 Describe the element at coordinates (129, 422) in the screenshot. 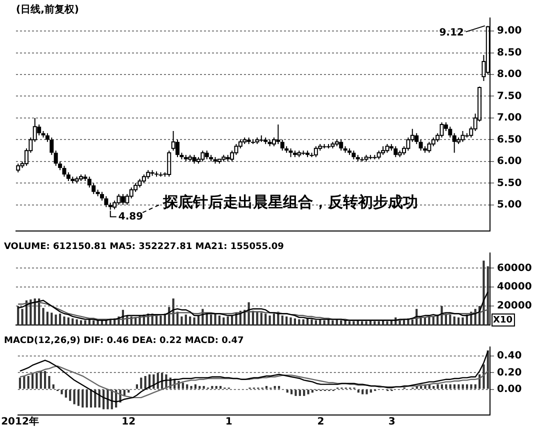

I see `x-tick-label: 12` at that location.